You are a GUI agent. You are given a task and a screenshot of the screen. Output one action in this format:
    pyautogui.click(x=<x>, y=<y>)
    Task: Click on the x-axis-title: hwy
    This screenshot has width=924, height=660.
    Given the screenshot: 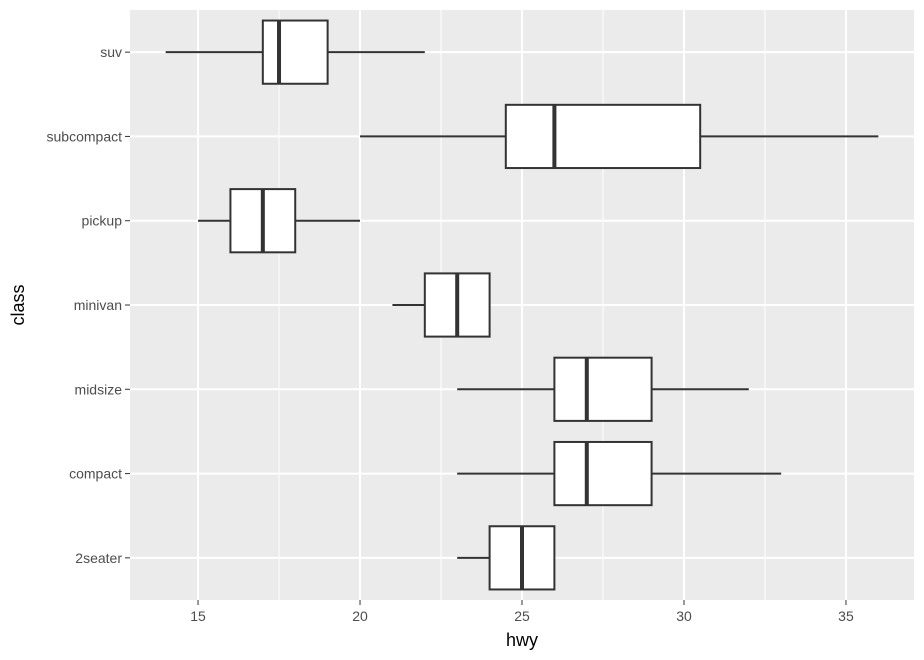 What is the action you would take?
    pyautogui.click(x=522, y=640)
    